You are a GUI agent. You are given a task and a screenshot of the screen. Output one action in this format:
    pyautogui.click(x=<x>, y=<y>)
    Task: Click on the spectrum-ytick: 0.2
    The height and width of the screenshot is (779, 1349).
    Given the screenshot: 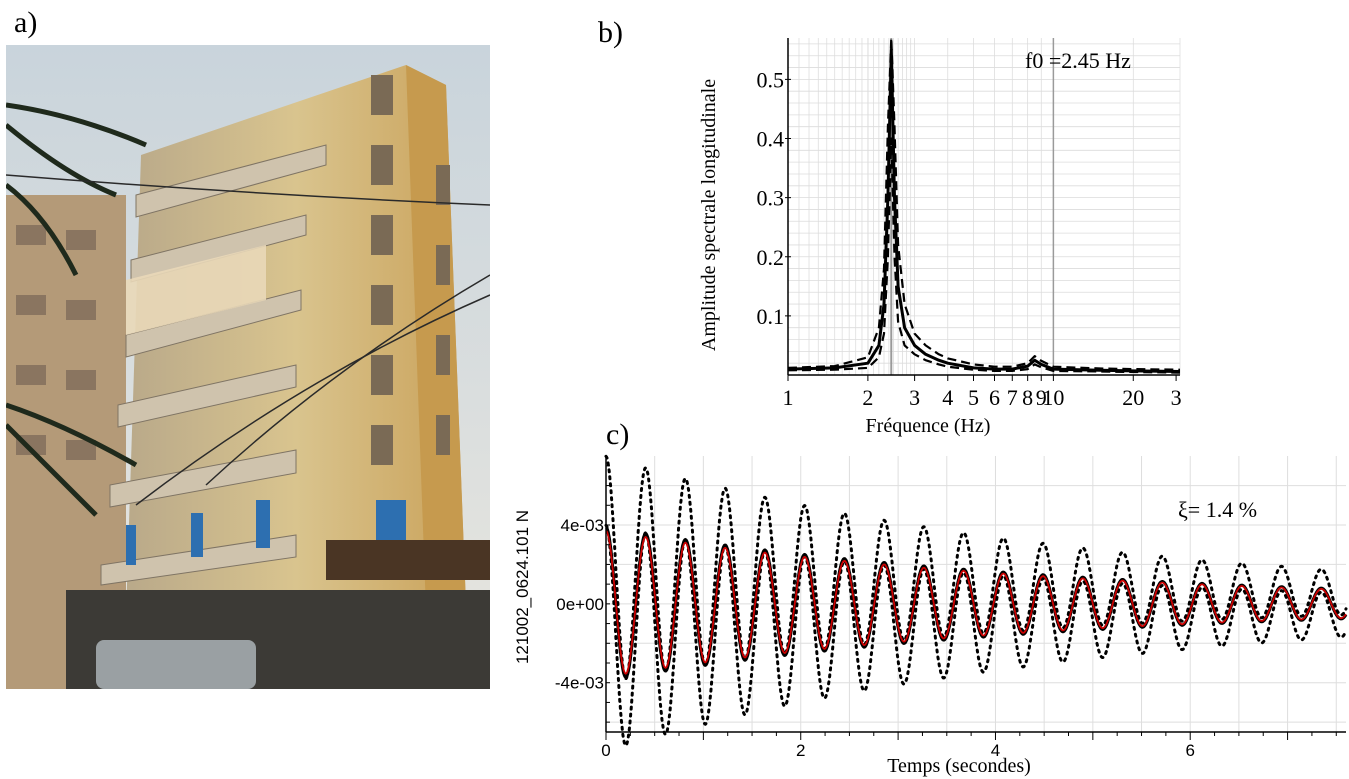 What is the action you would take?
    pyautogui.click(x=771, y=257)
    